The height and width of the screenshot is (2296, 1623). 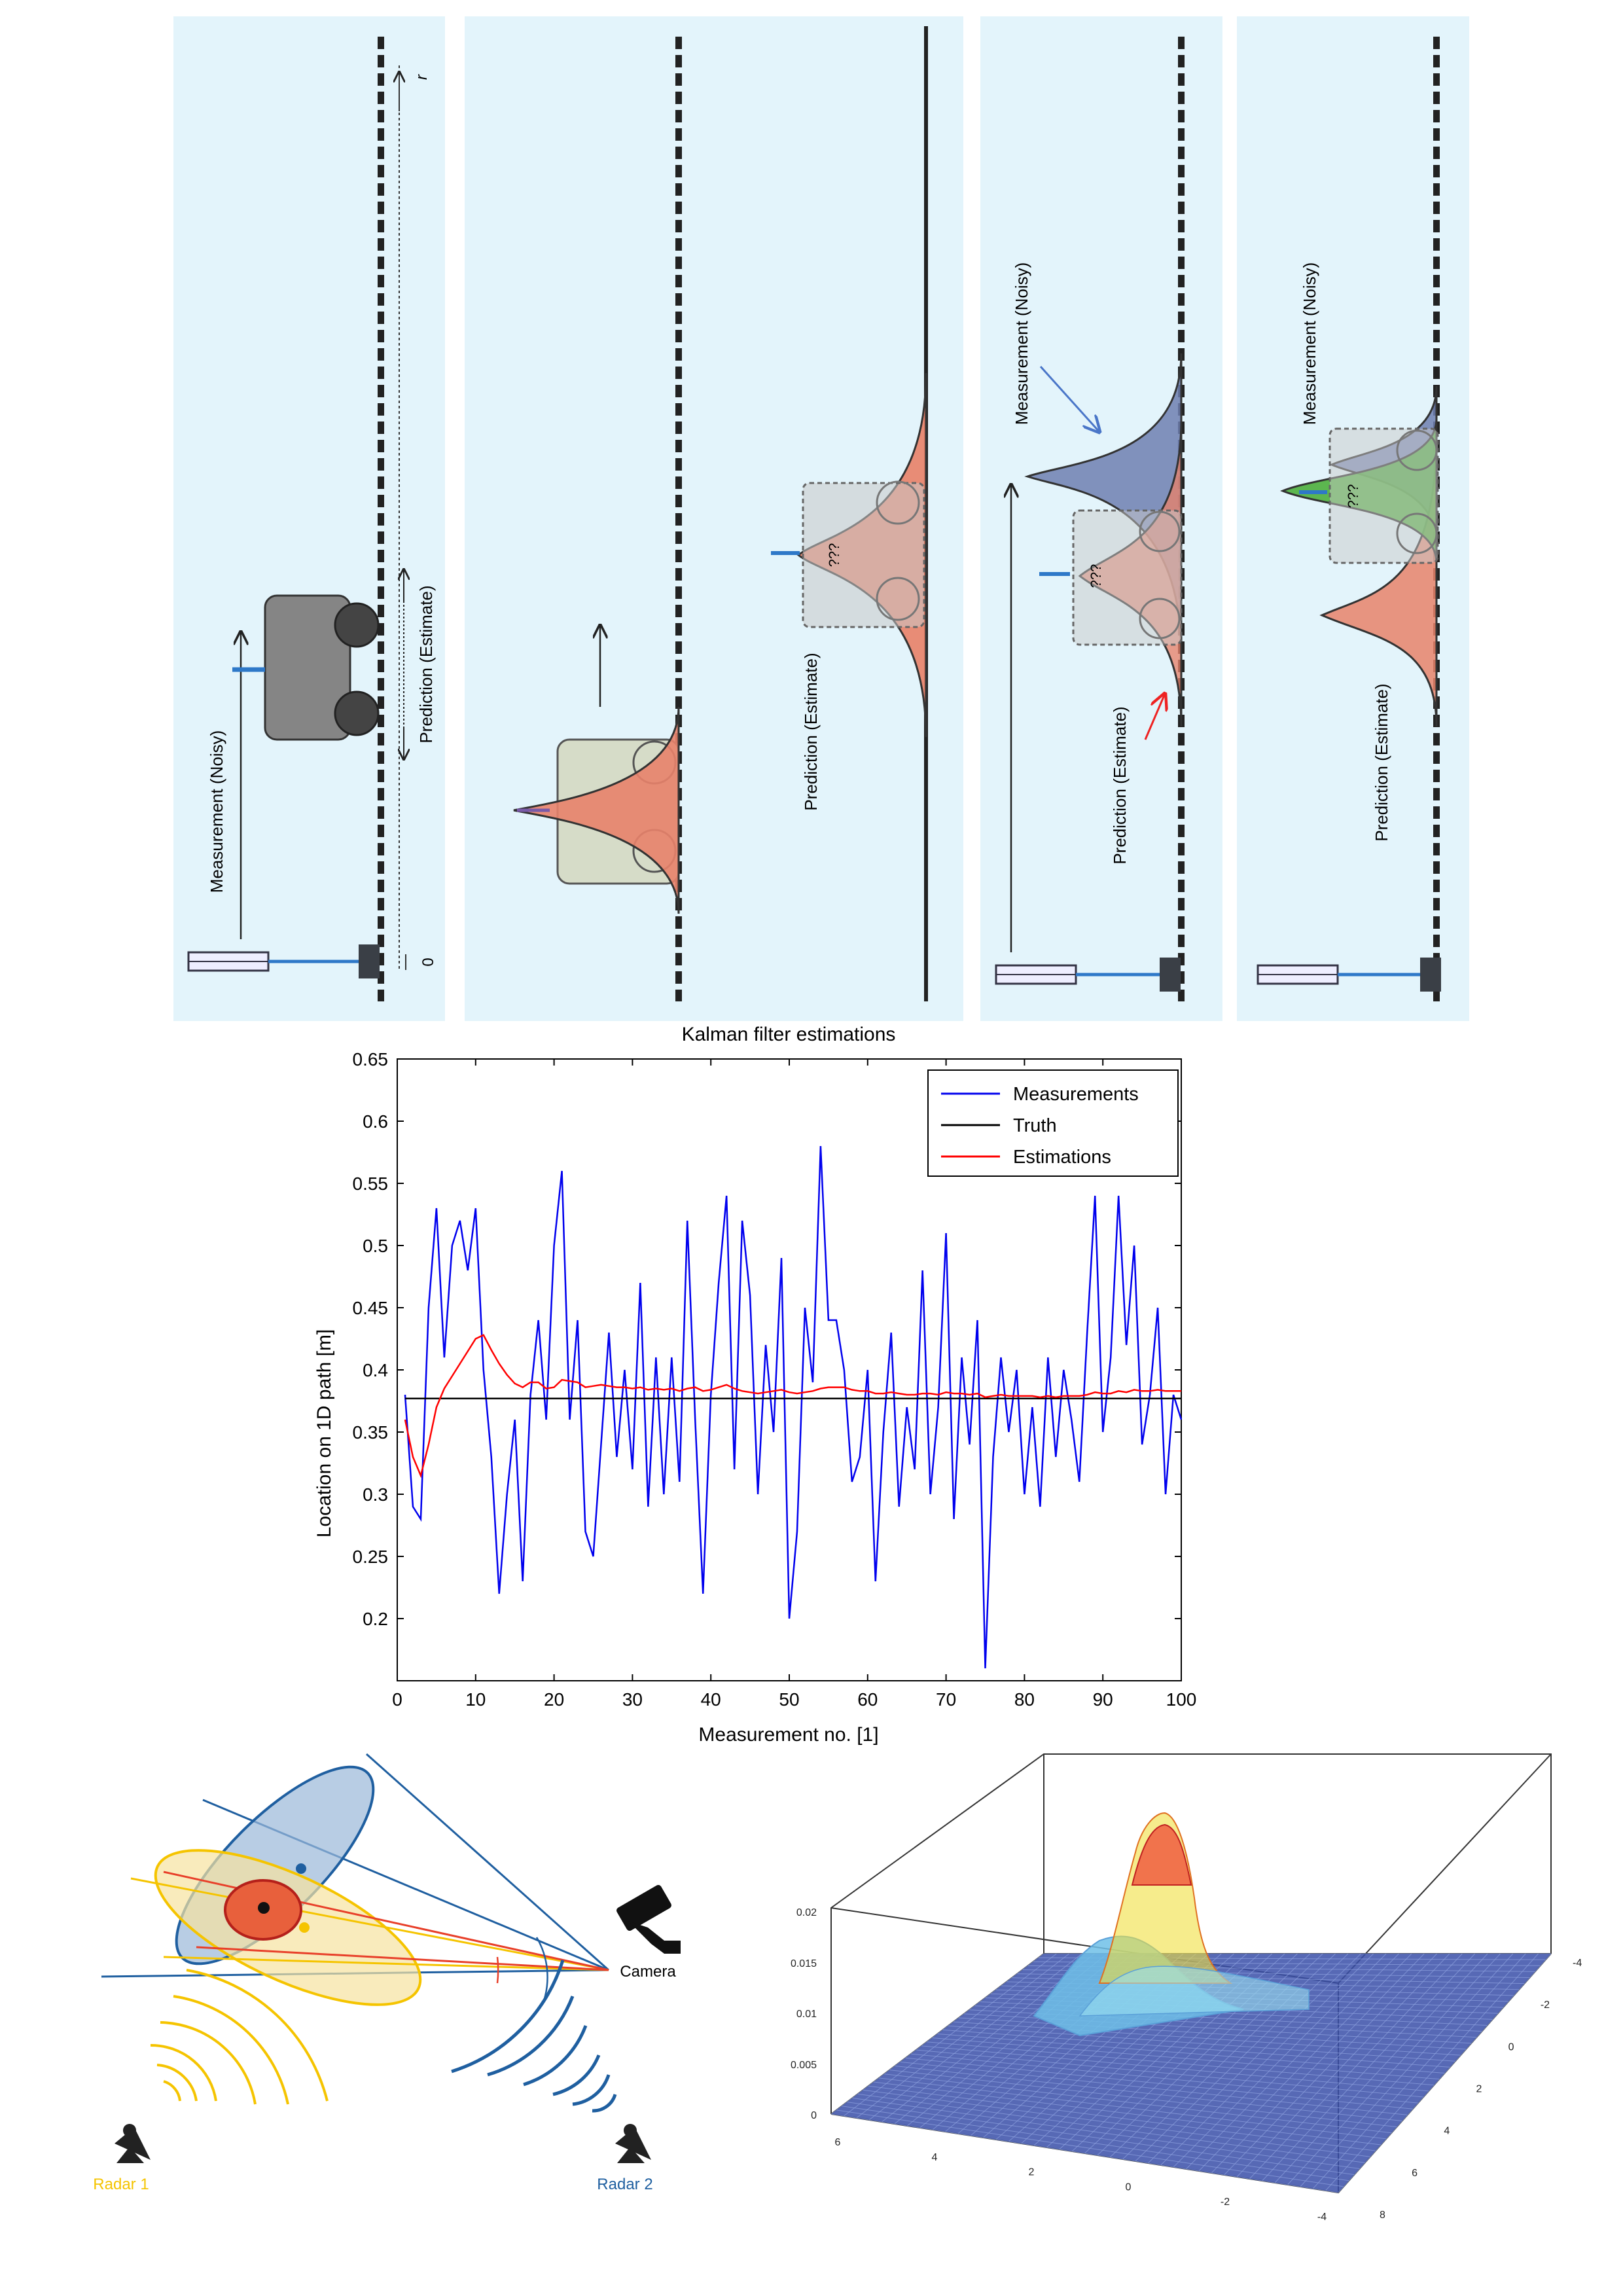 What do you see at coordinates (804, 2065) in the screenshot?
I see `surface-tick-label: 0.005` at bounding box center [804, 2065].